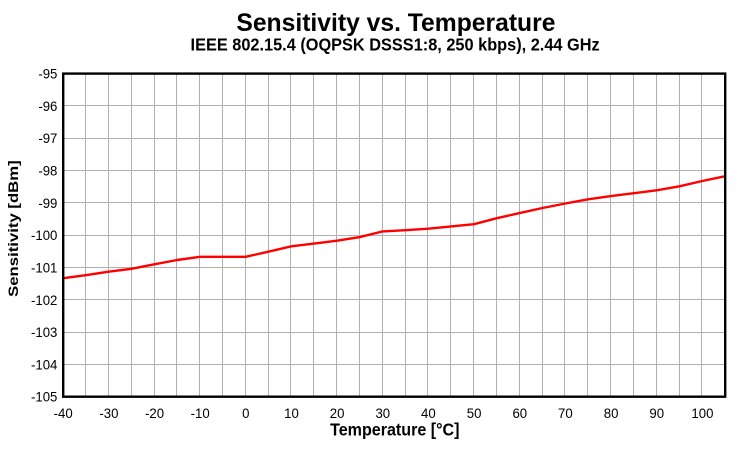  I want to click on svg-text: -99, so click(47, 203).